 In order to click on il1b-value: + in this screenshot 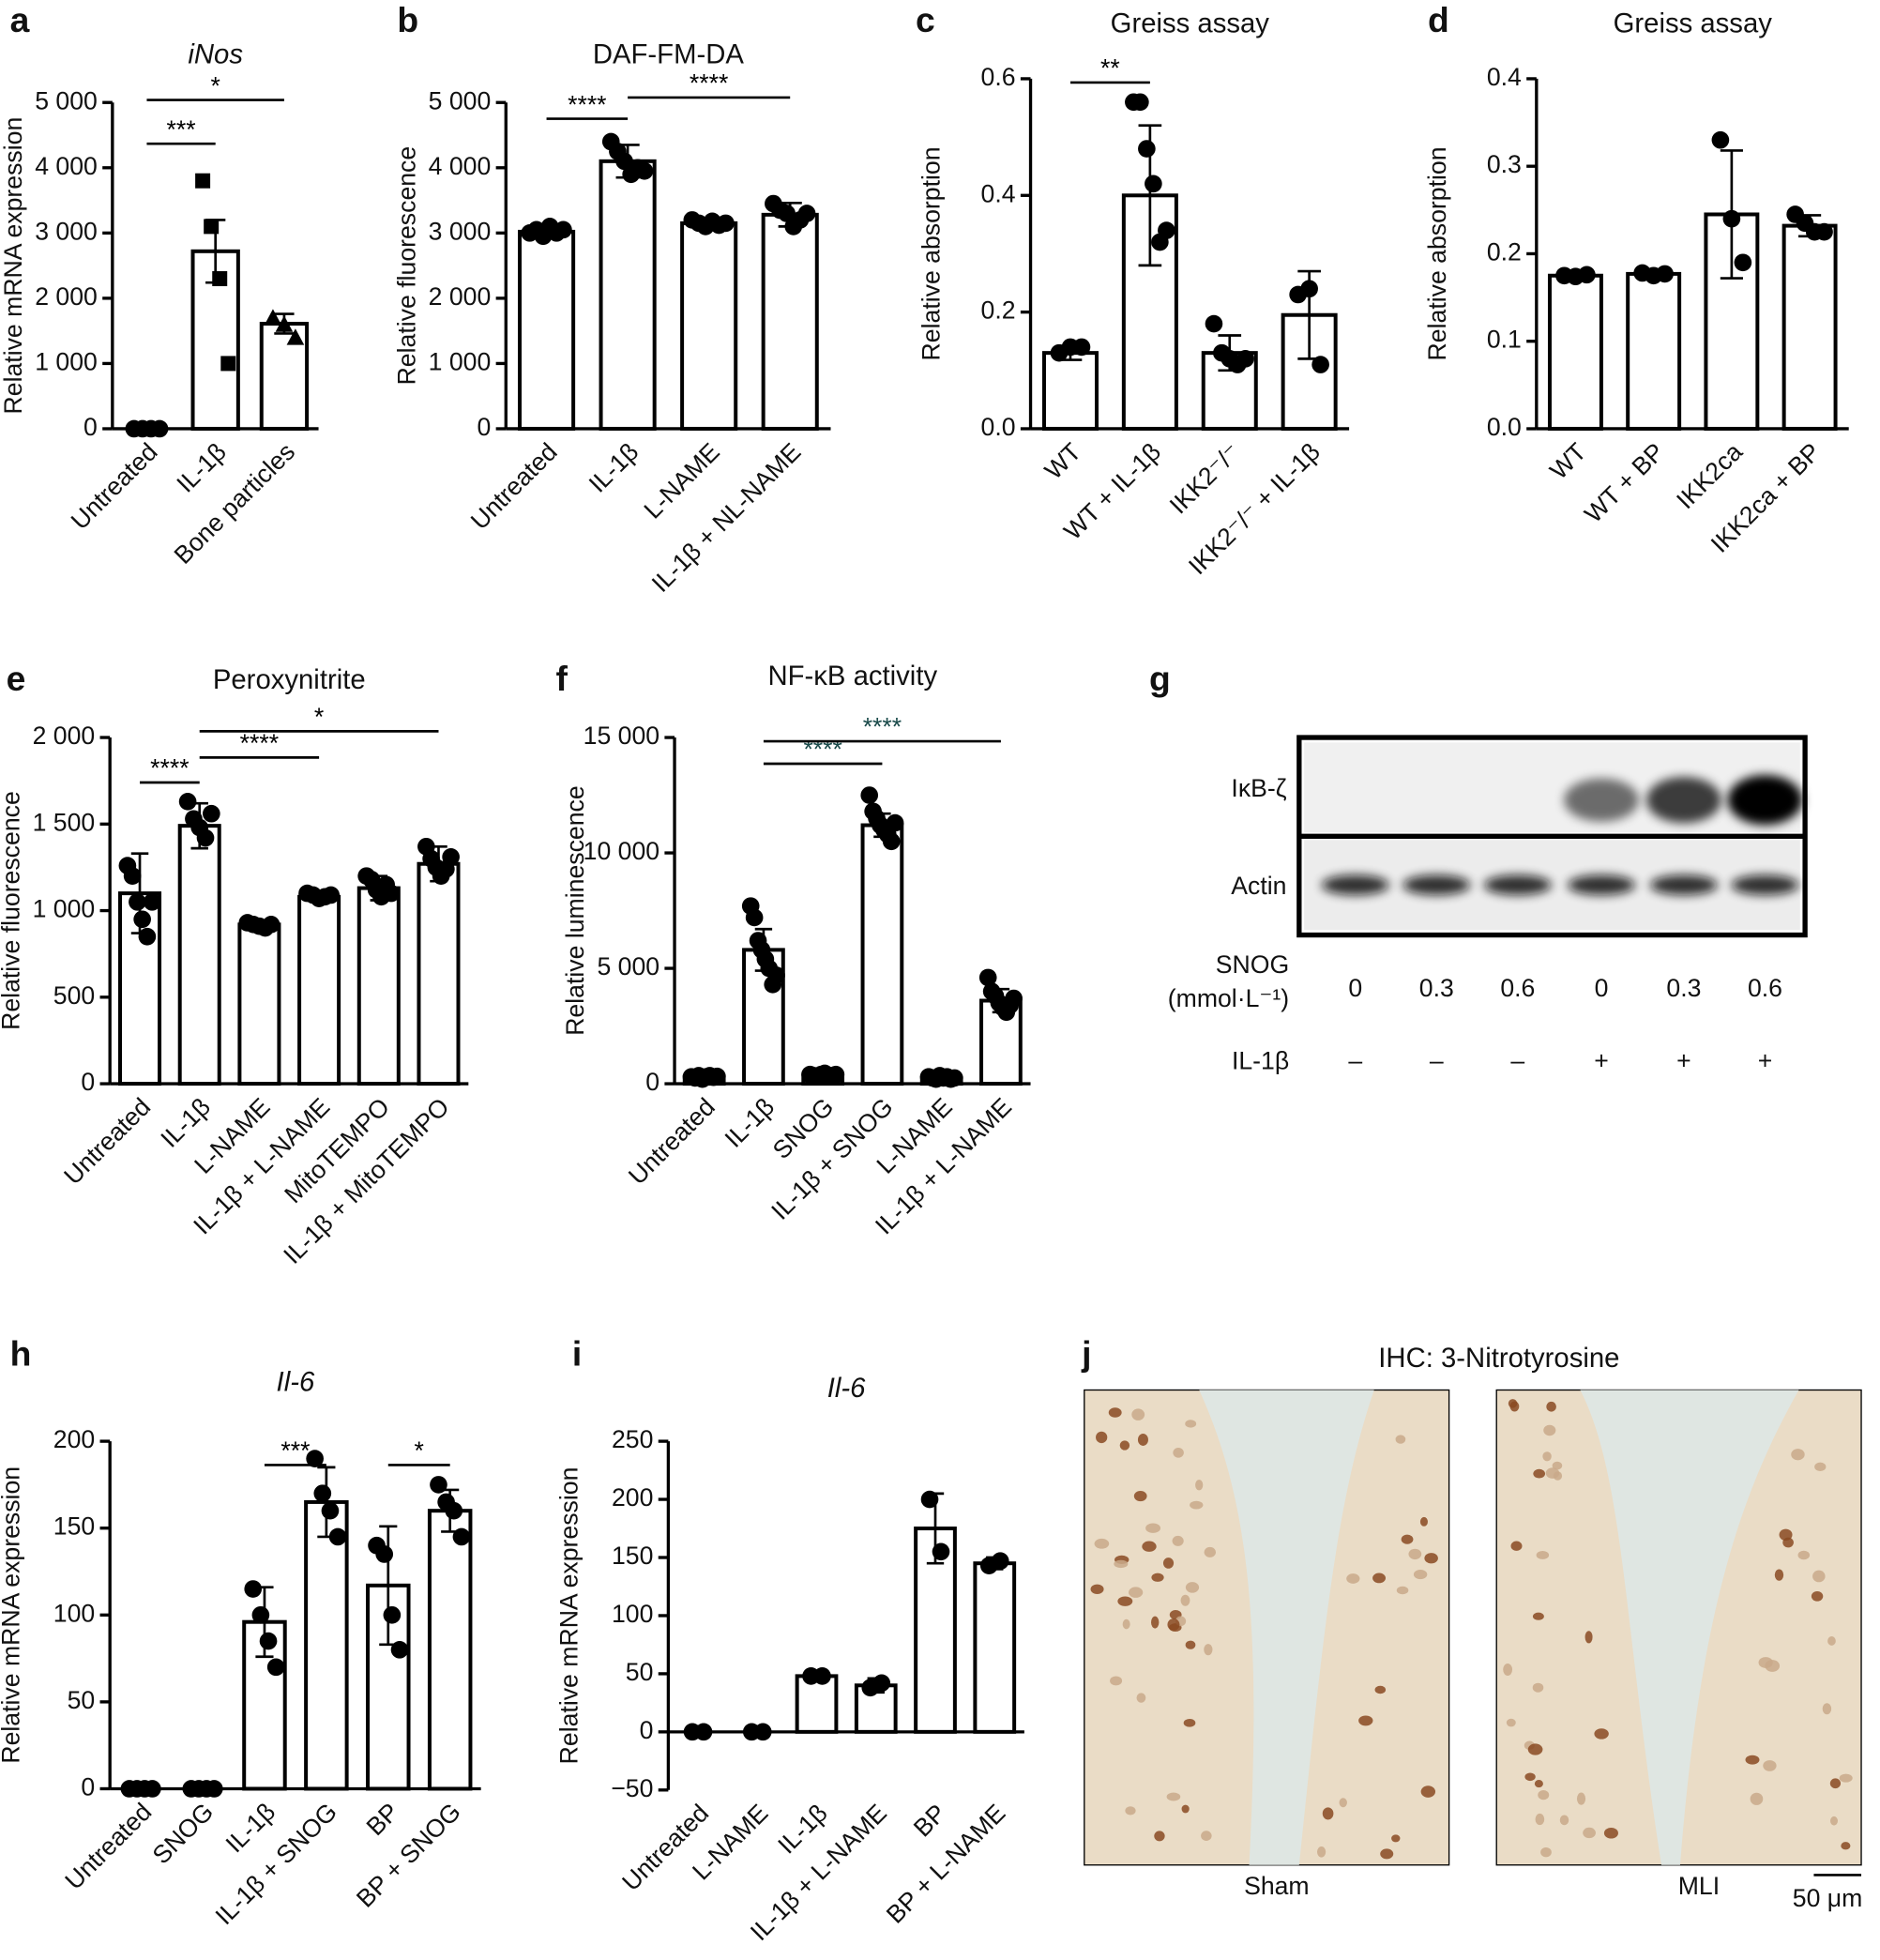, I will do `click(1766, 1060)`.